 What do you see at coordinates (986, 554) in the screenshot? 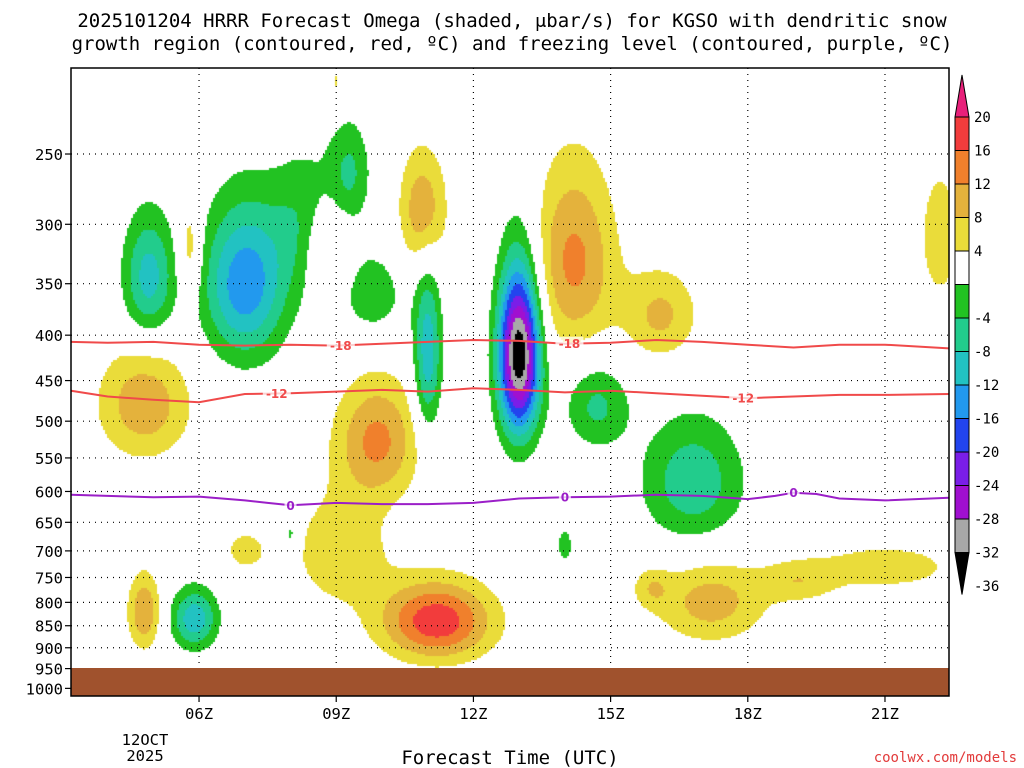
I see `colorbar-label--32: -32` at bounding box center [986, 554].